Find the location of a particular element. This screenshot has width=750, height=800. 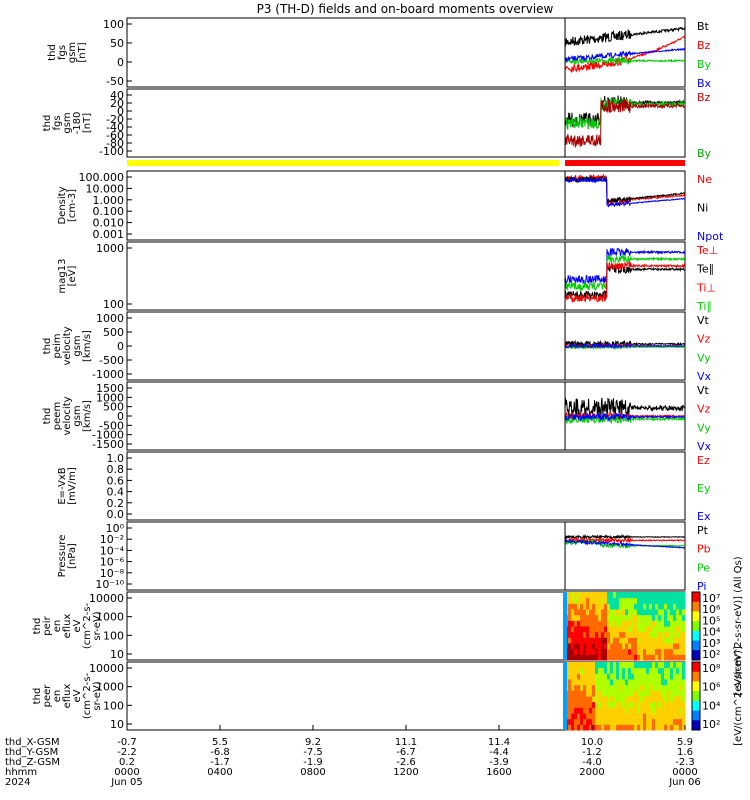

legend-entry: Vy is located at coordinates (704, 357).